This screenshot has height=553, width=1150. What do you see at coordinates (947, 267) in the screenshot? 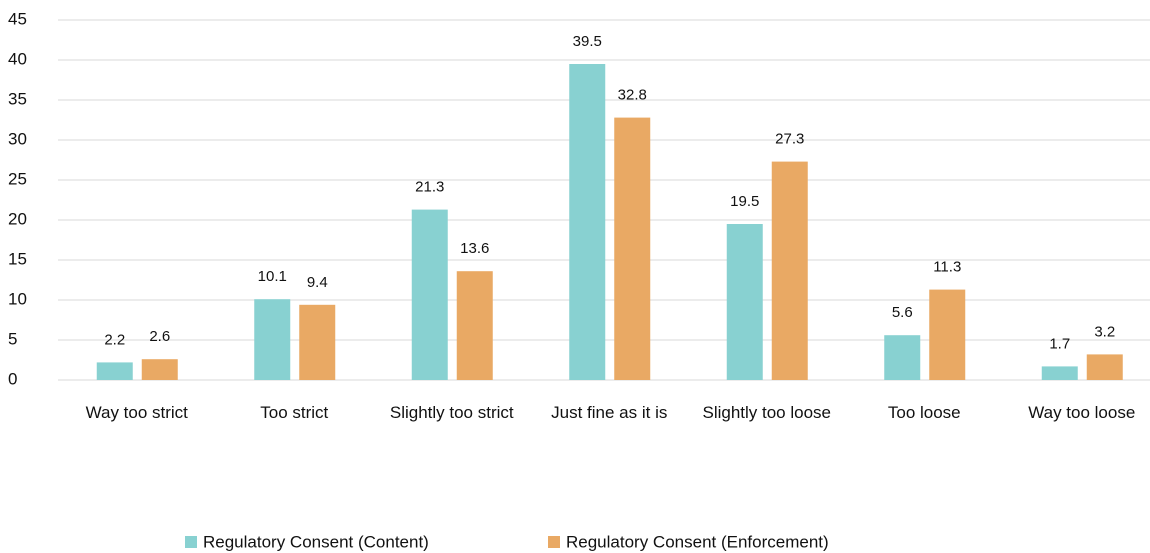
I see `data-label: 11.3` at bounding box center [947, 267].